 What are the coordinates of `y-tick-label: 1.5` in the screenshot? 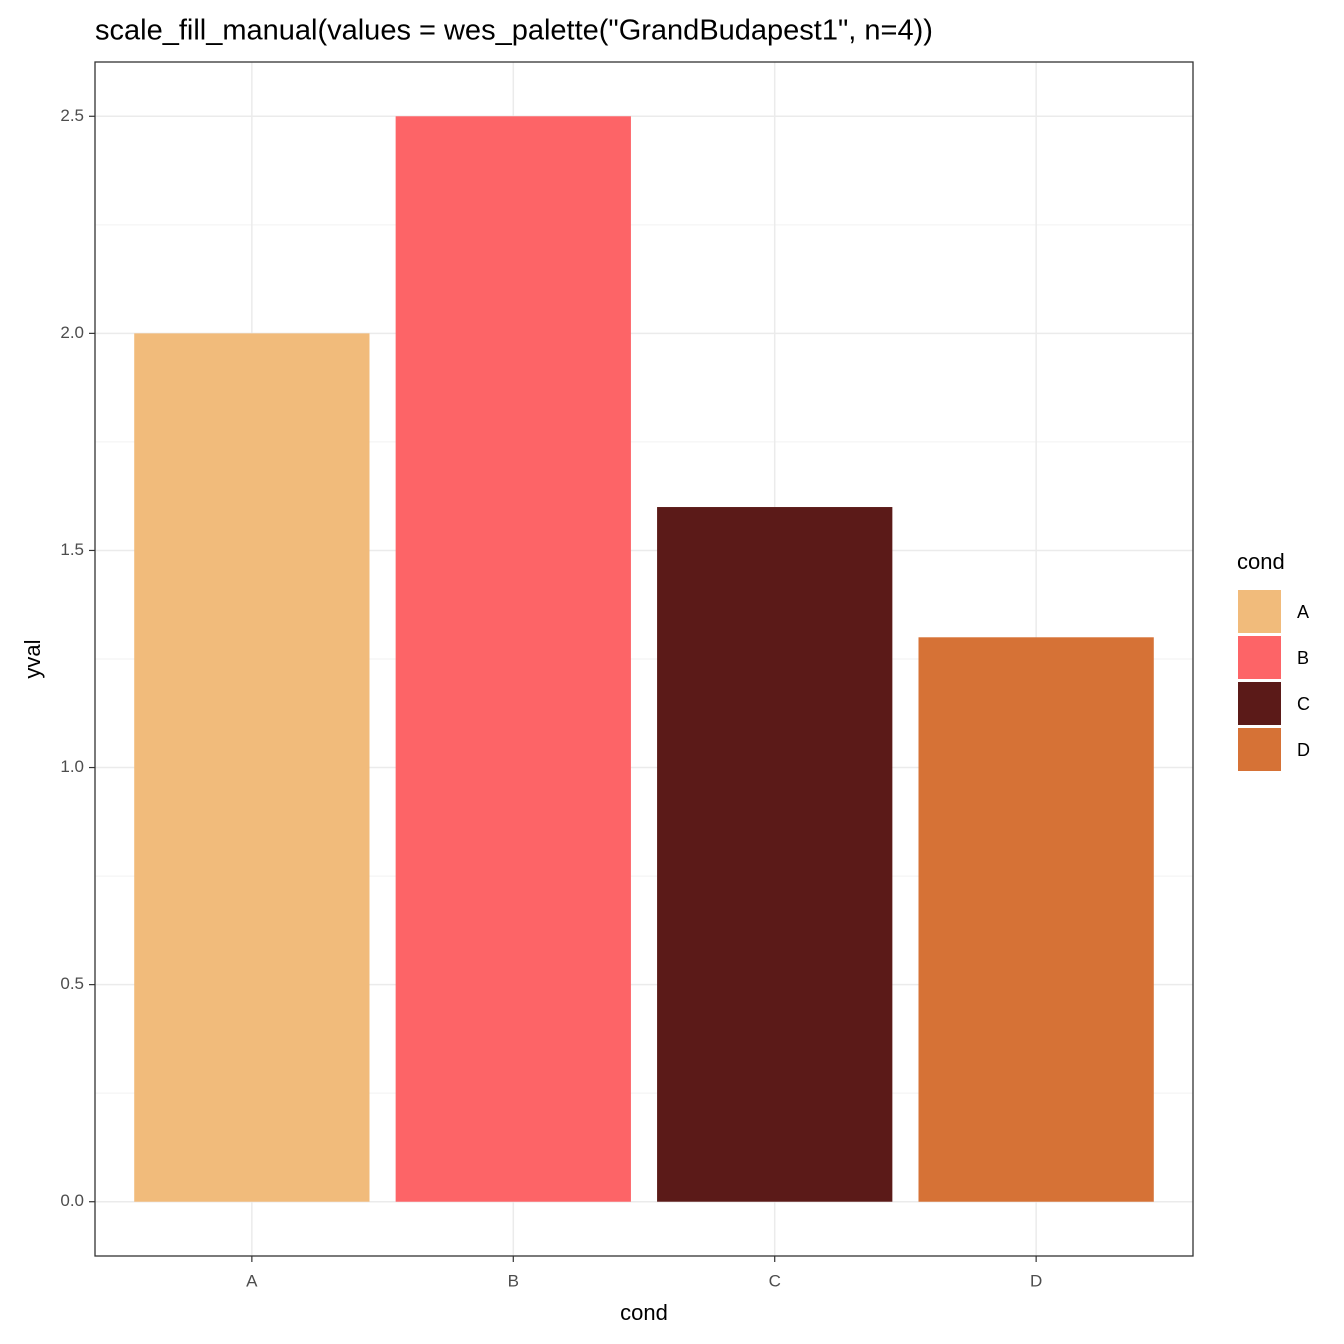 It's located at (72, 549).